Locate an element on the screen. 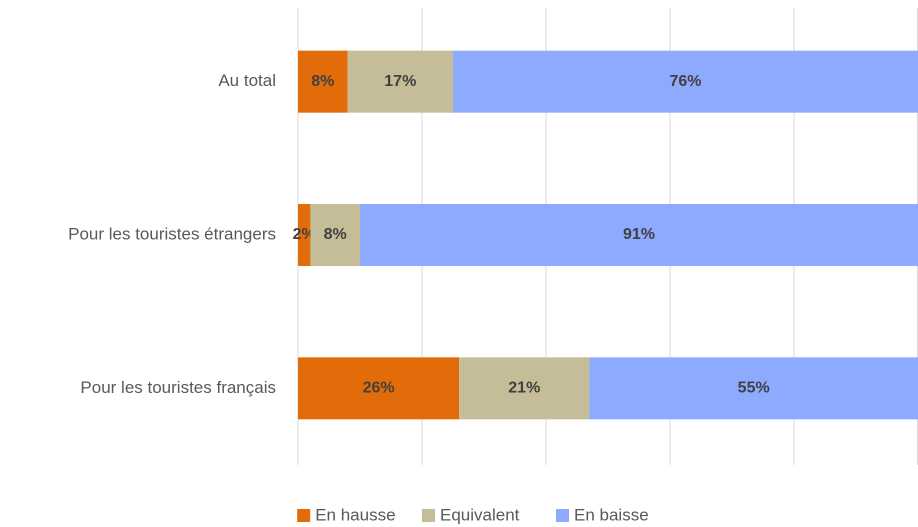 This screenshot has height=527, width=918. data-label: 17% is located at coordinates (400, 81).